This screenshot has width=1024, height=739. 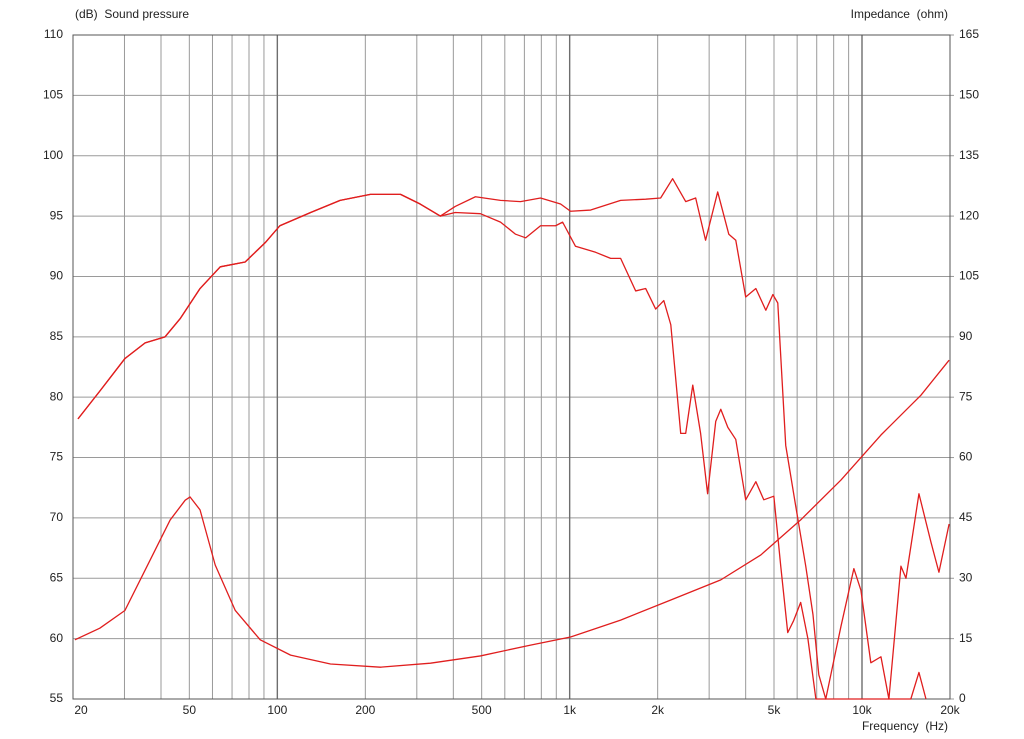 What do you see at coordinates (482, 710) in the screenshot?
I see `x-tick-label: 500` at bounding box center [482, 710].